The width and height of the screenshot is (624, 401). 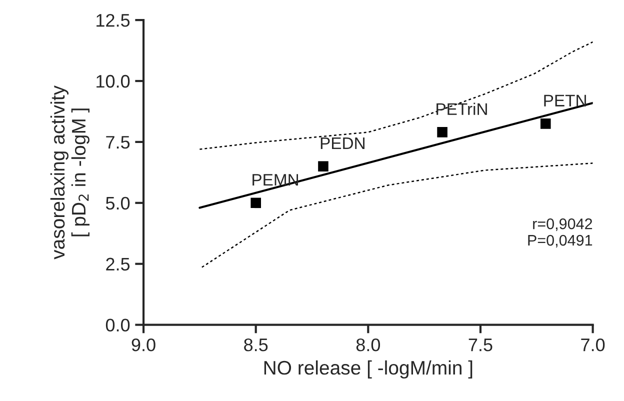 I want to click on y-tick-label: 10.0, so click(x=113, y=81).